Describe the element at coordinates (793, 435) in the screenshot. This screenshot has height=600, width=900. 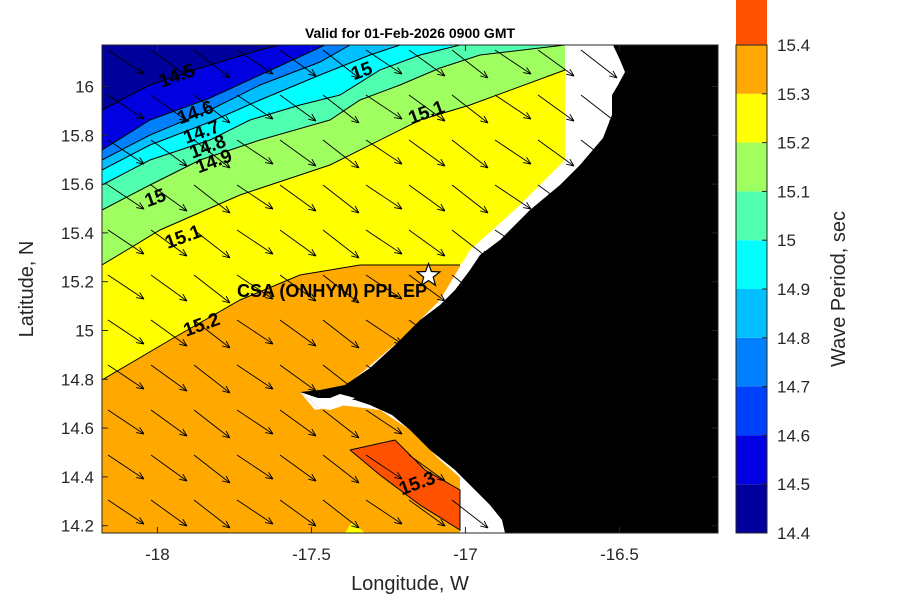
I see `colorbar-tick-label: 14.6` at that location.